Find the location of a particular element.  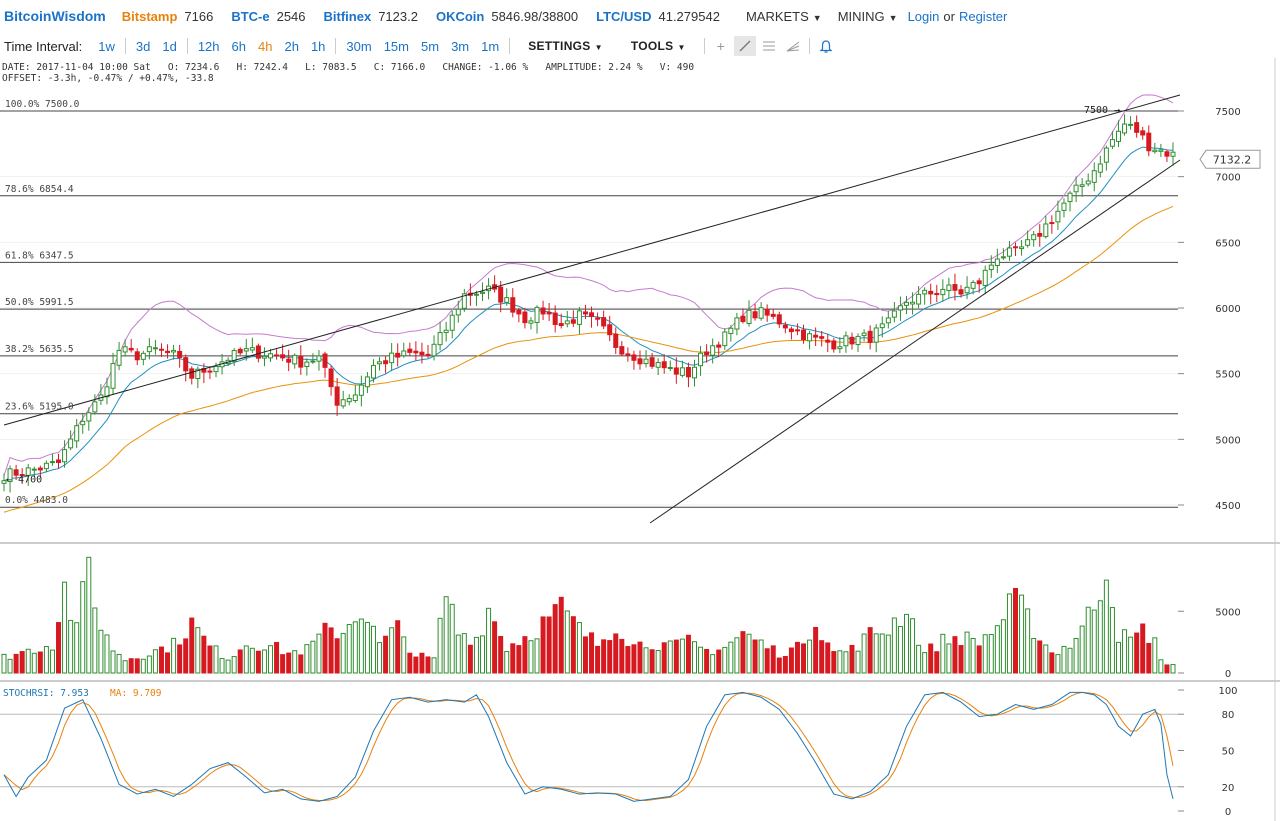

interval-6h: 6h is located at coordinates (238, 46).